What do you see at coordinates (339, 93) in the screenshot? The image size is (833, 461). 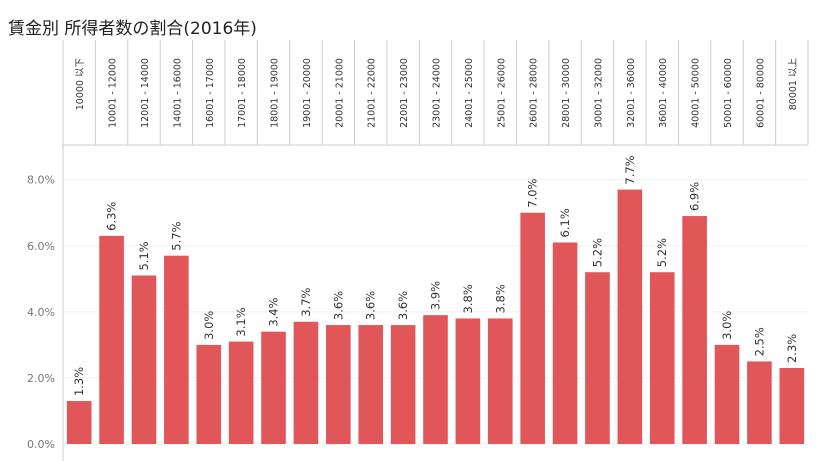 I see `x-tick-label: 20001 - 21000` at bounding box center [339, 93].